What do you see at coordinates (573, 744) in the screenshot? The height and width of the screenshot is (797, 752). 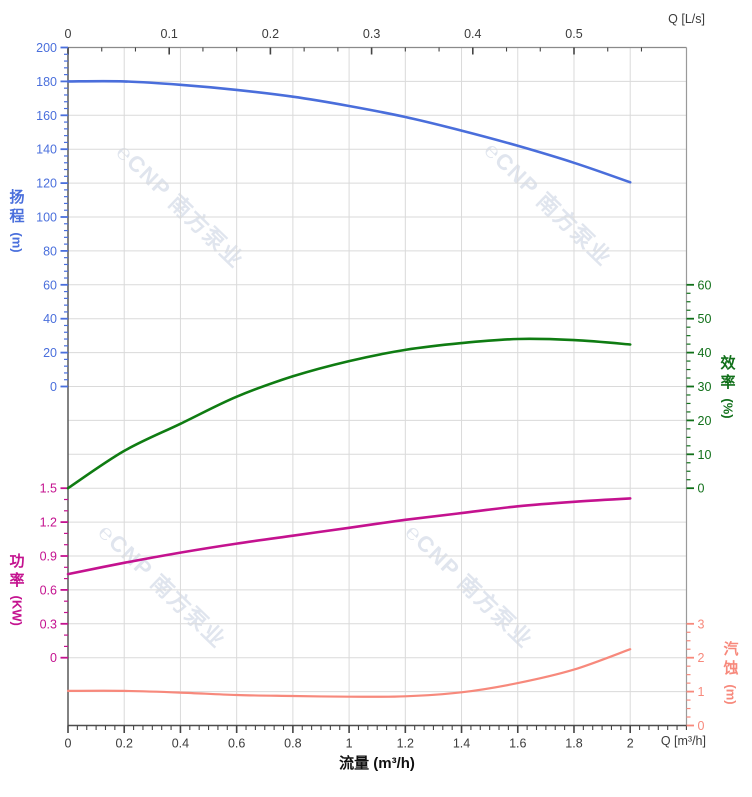 I see `svg-text: 1.8` at bounding box center [573, 744].